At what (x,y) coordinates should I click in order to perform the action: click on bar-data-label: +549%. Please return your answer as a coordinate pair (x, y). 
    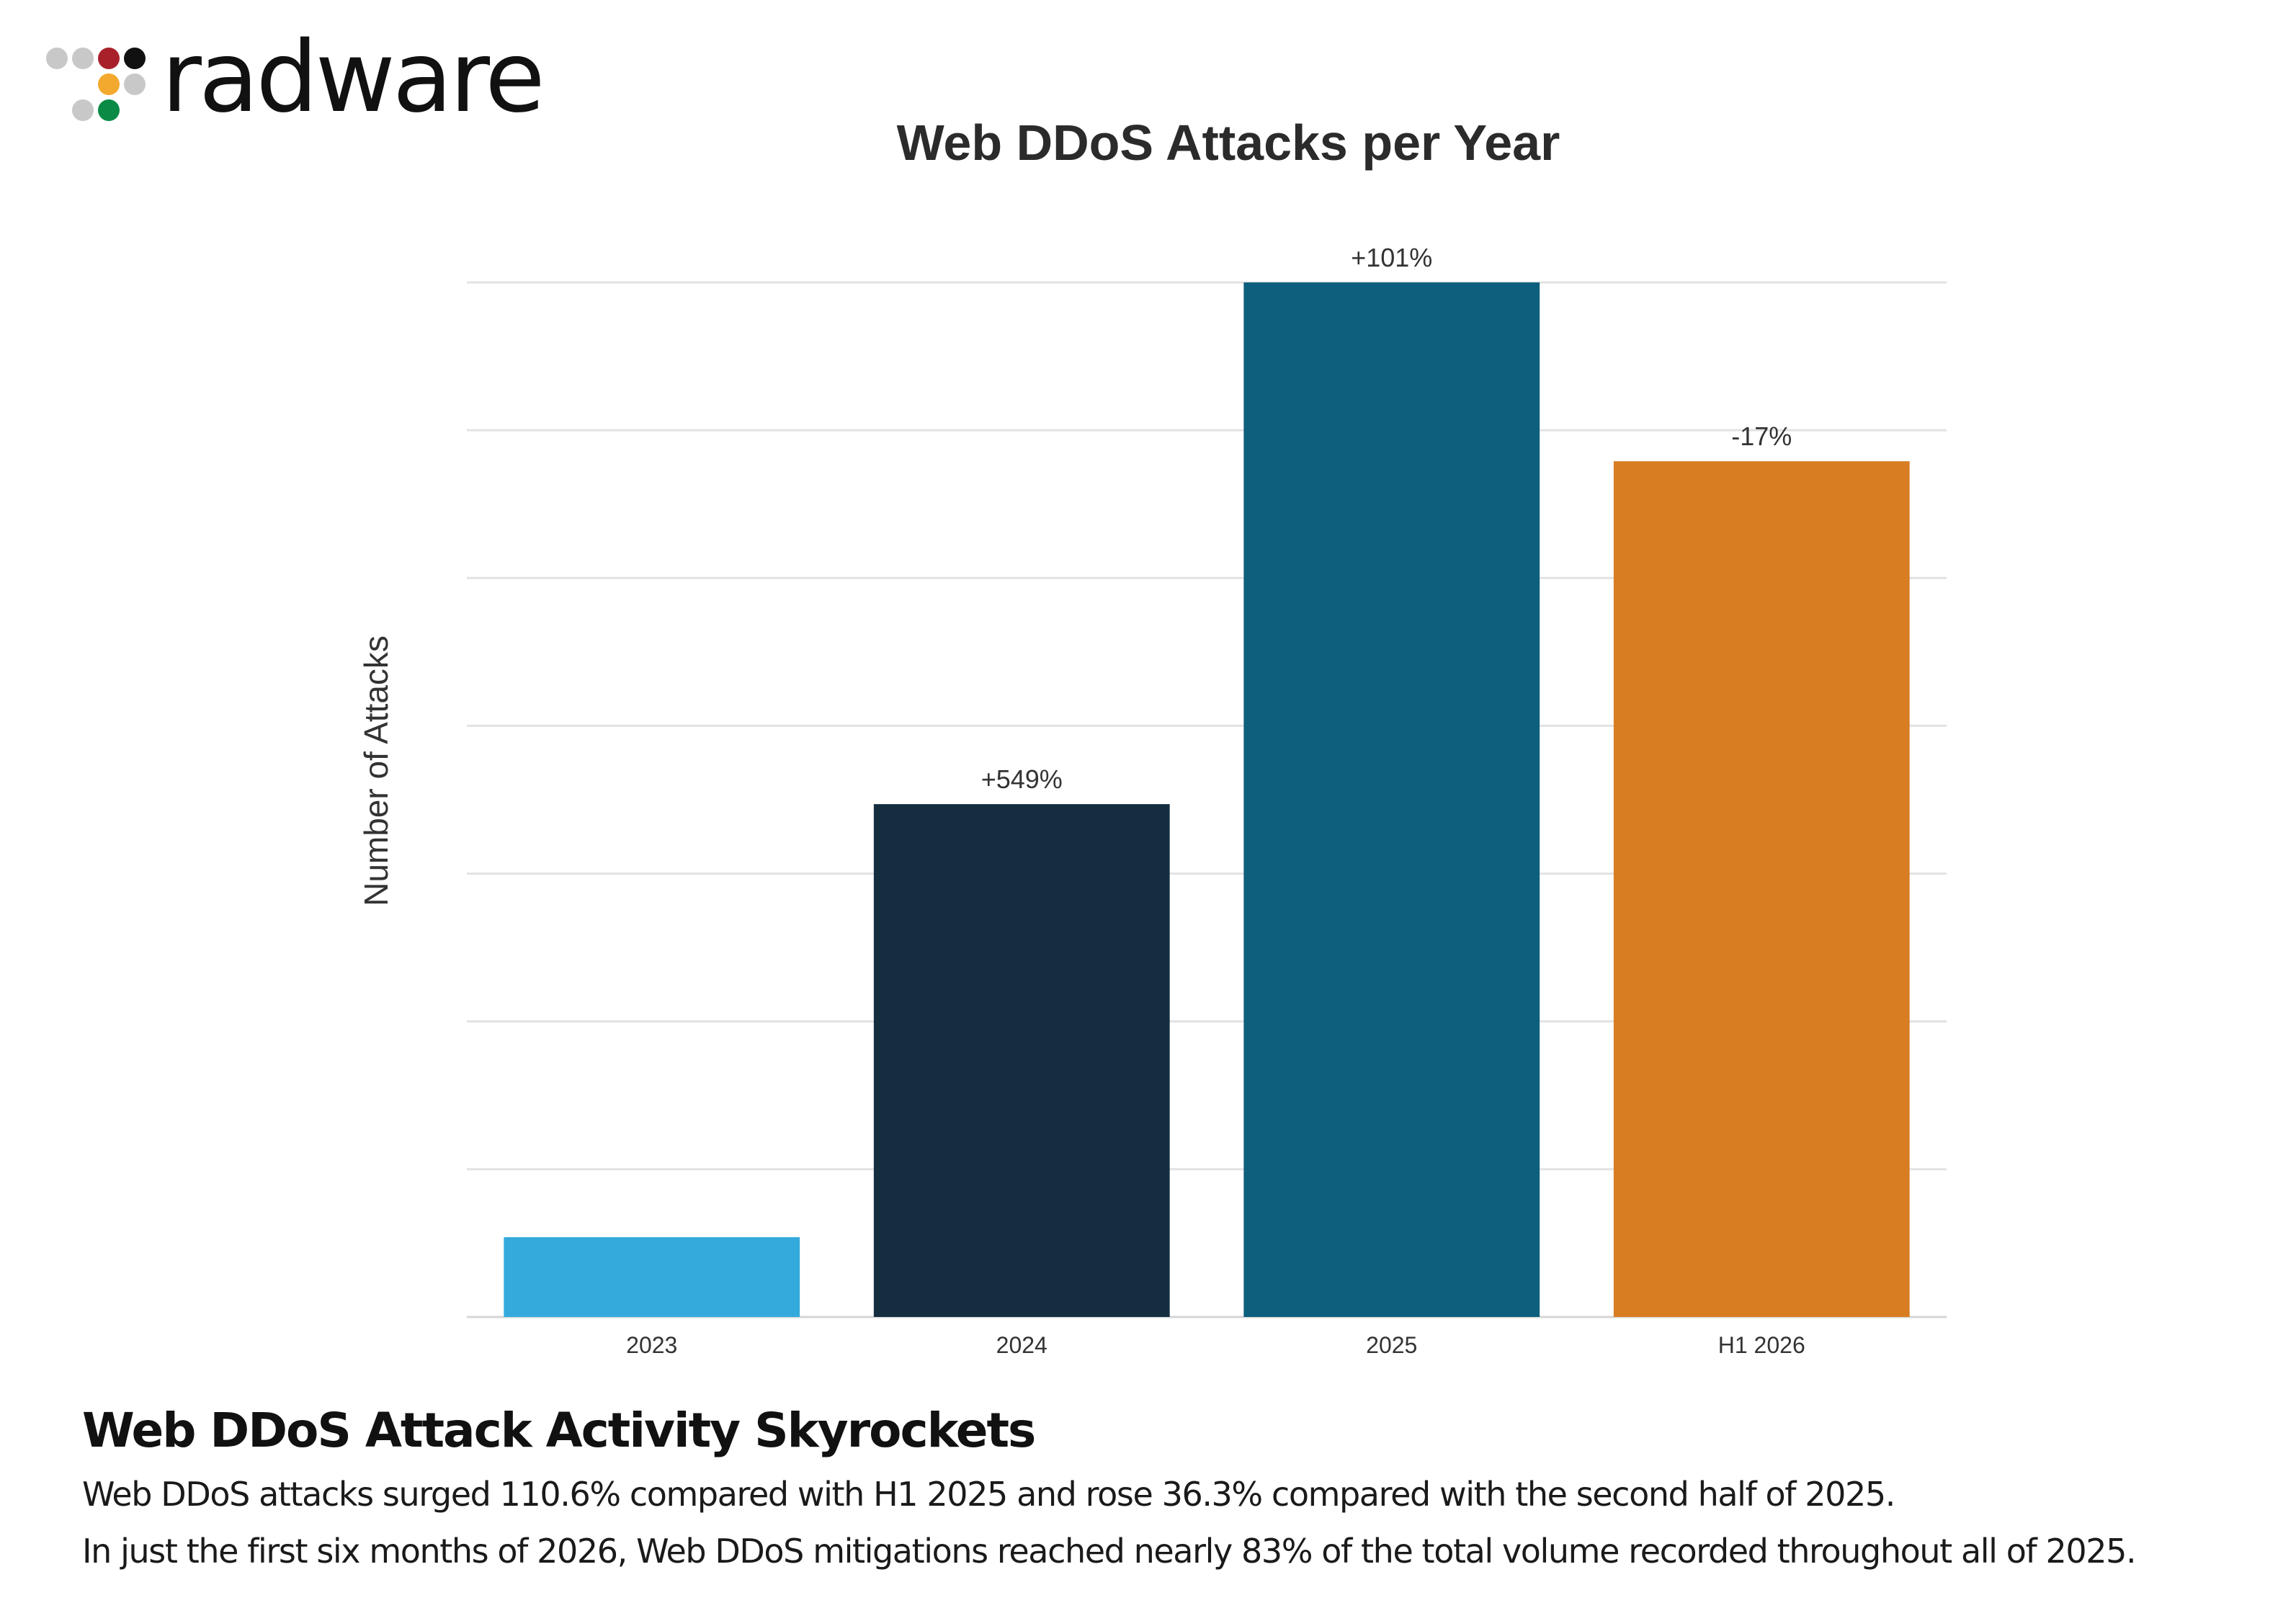
    Looking at the image, I should click on (1022, 779).